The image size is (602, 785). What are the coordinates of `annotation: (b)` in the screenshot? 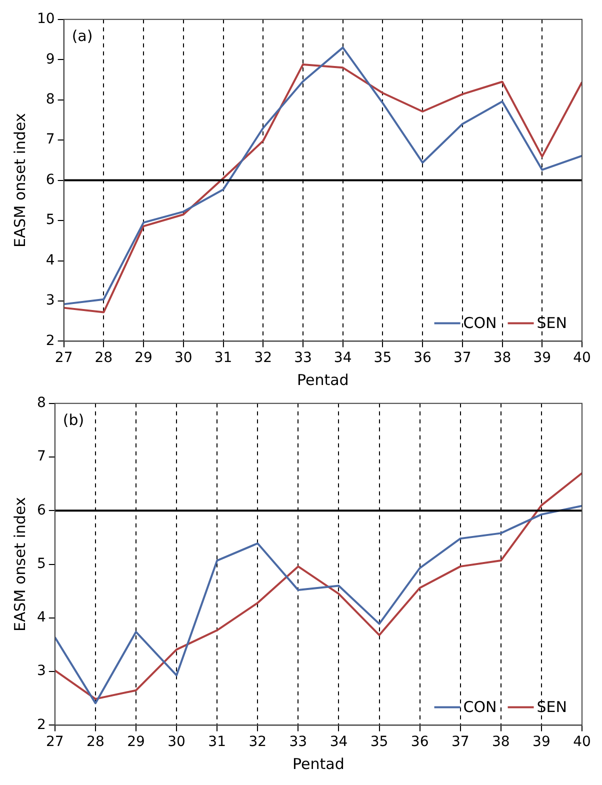 It's located at (73, 419).